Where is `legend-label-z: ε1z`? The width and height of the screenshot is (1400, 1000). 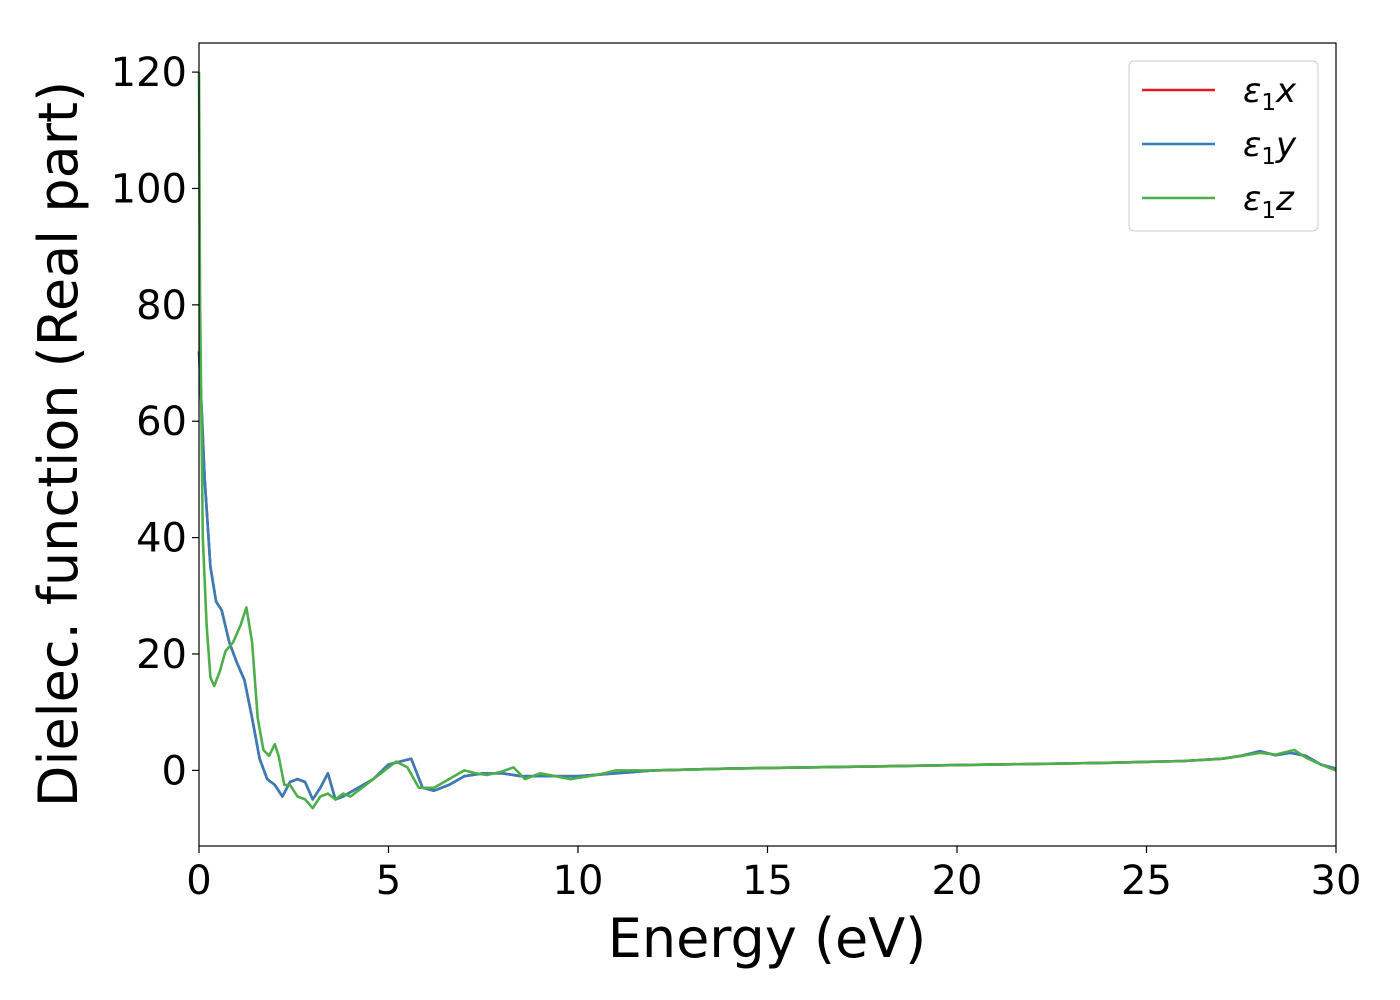 legend-label-z: ε1z is located at coordinates (1269, 201).